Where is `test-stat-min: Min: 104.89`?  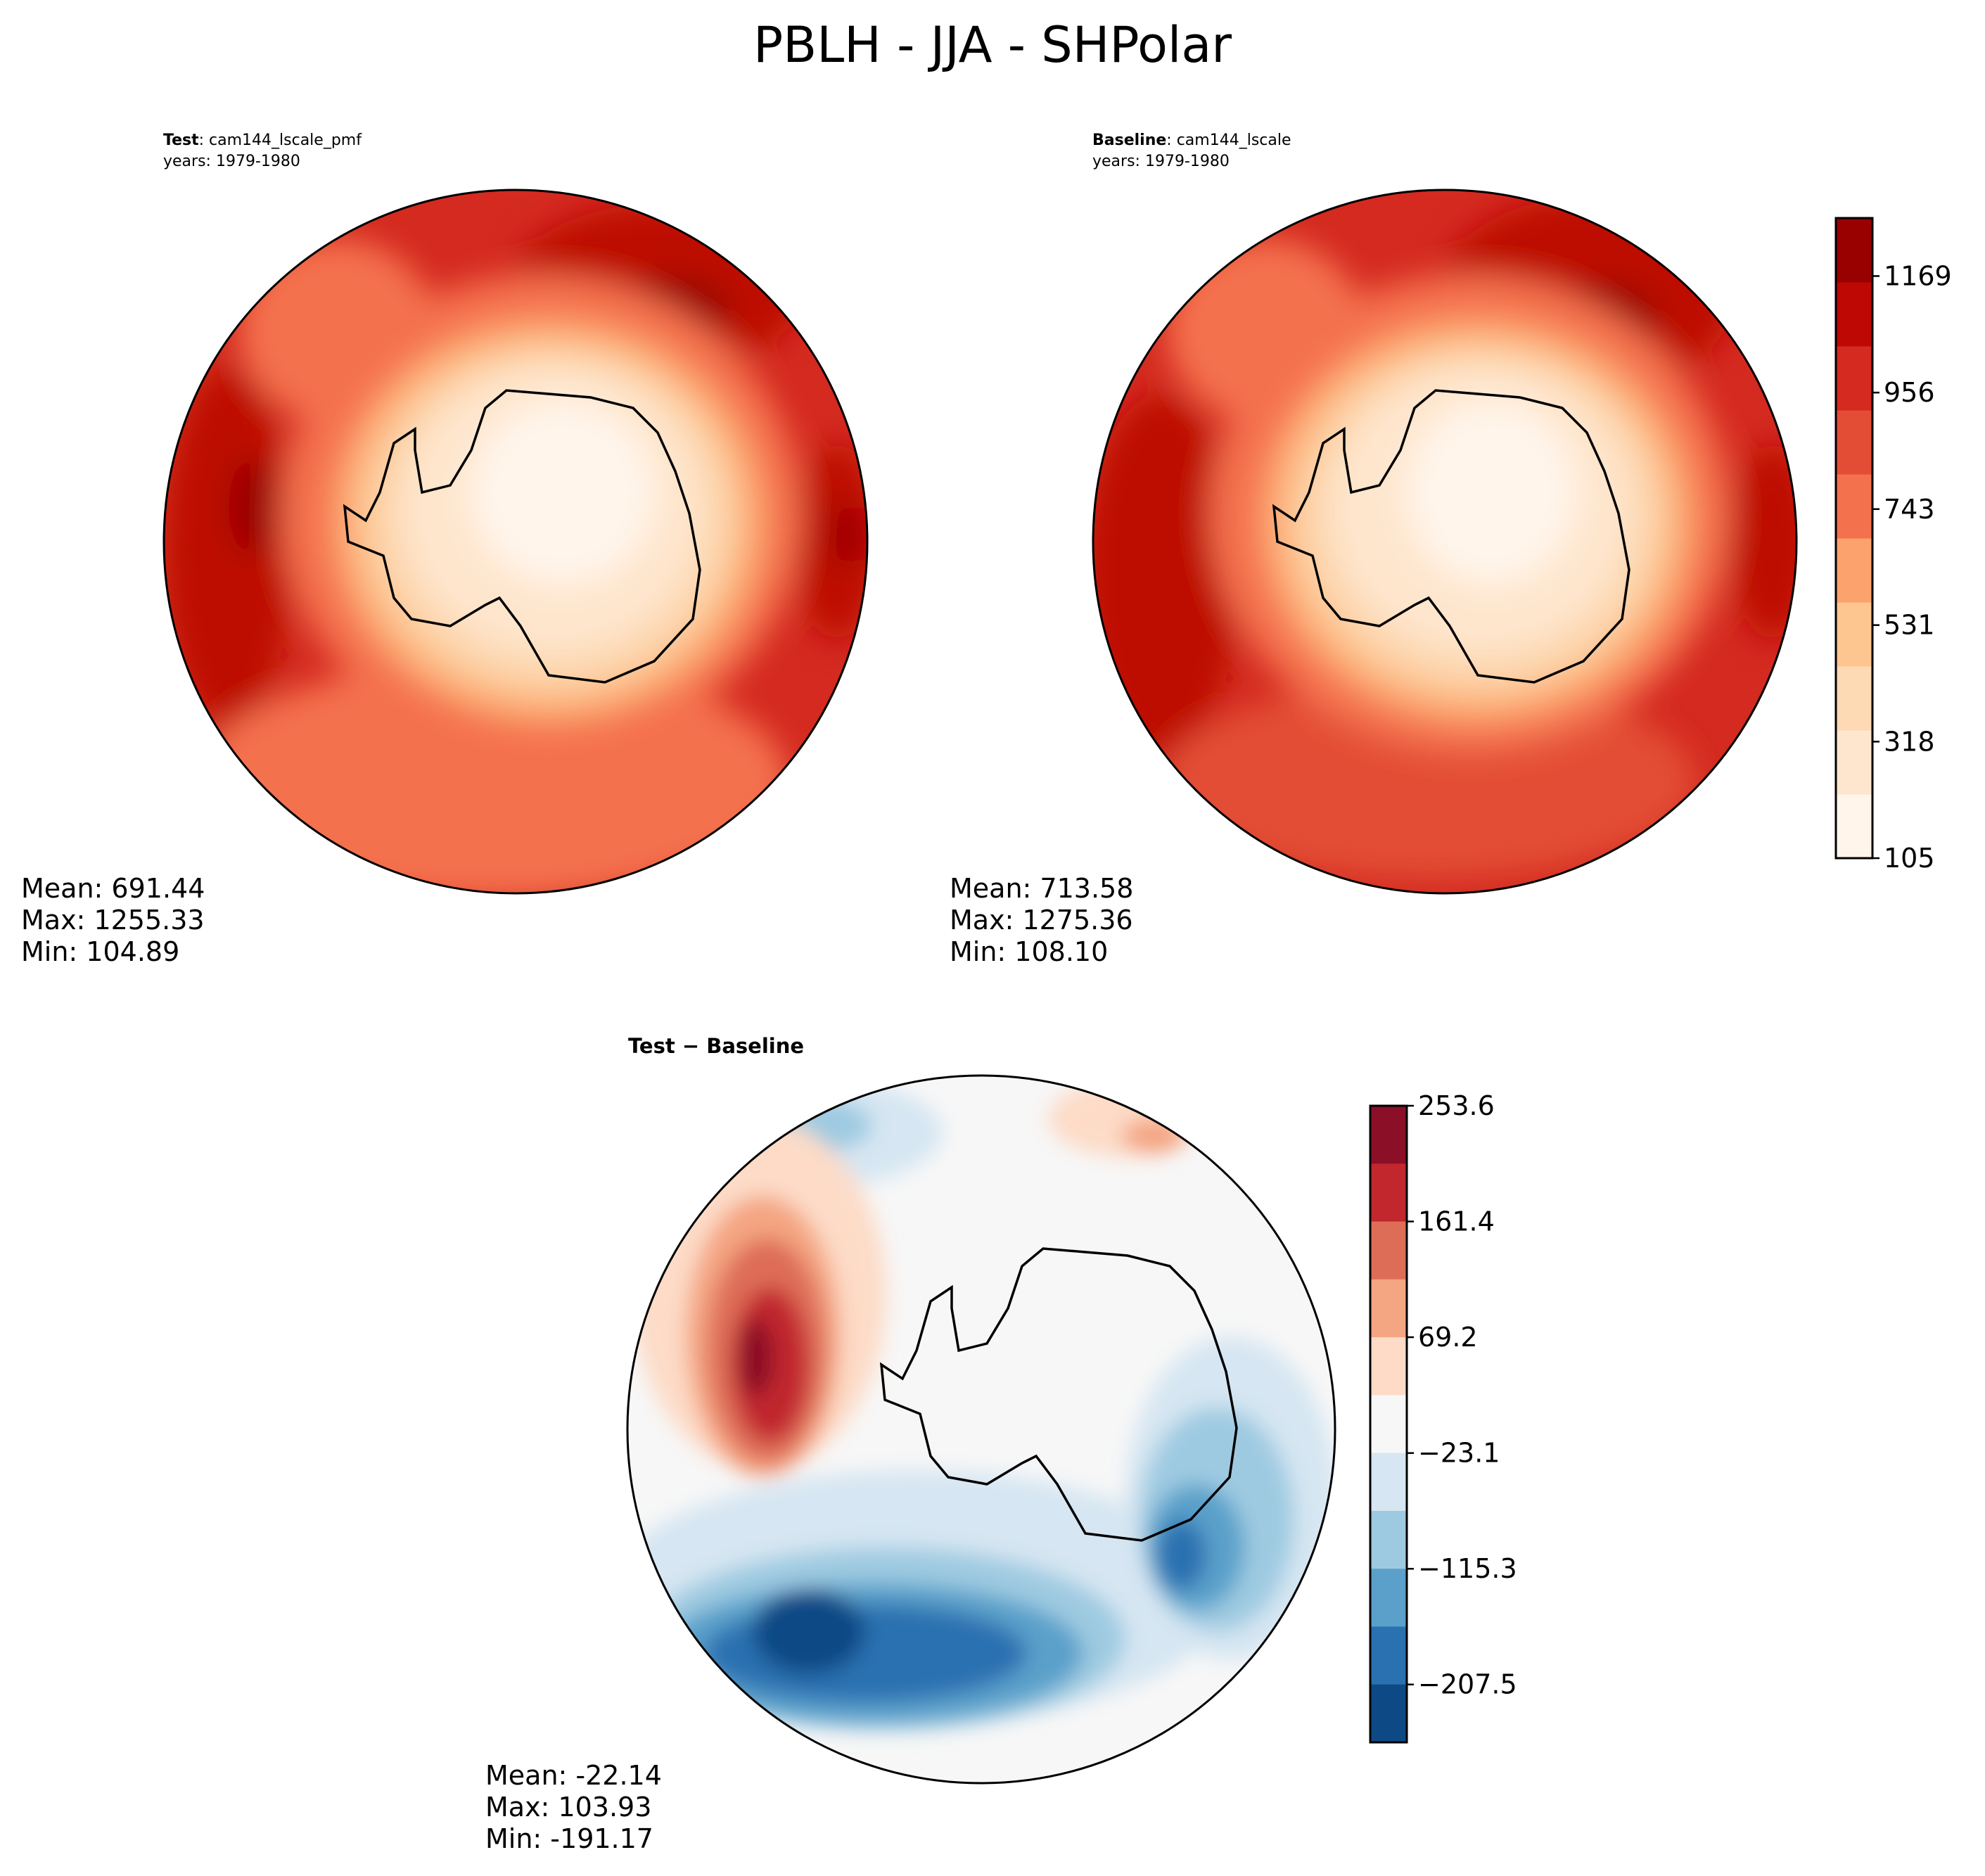
test-stat-min: Min: 104.89 is located at coordinates (100, 951).